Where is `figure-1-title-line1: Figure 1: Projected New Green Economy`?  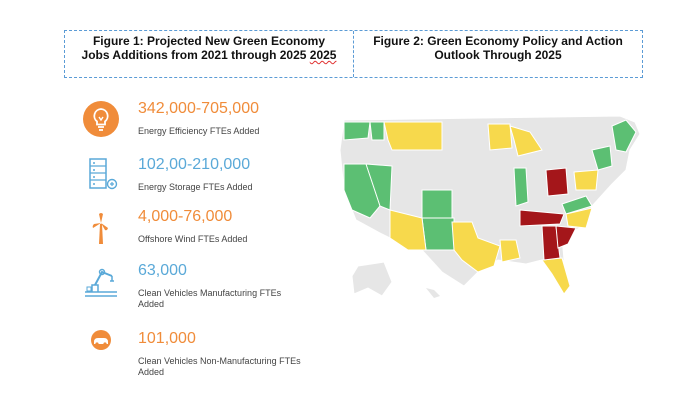
figure-1-title-line1: Figure 1: Projected New Green Economy is located at coordinates (209, 41).